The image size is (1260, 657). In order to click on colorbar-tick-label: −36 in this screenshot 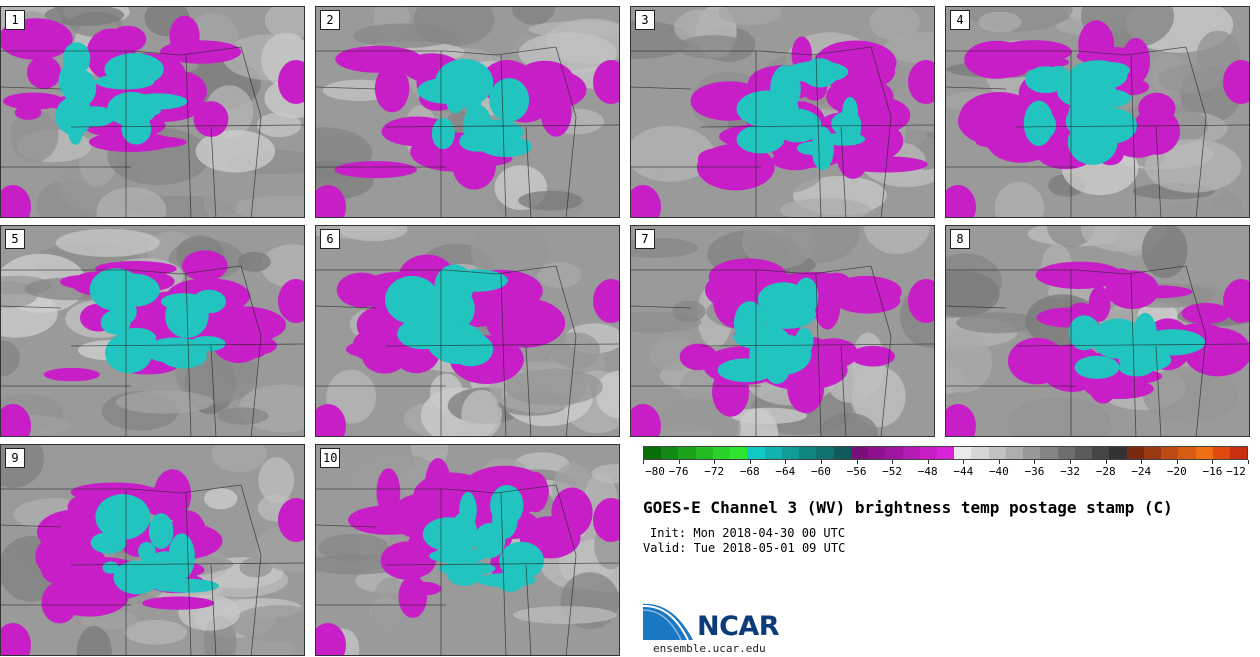, I will do `click(1034, 471)`.